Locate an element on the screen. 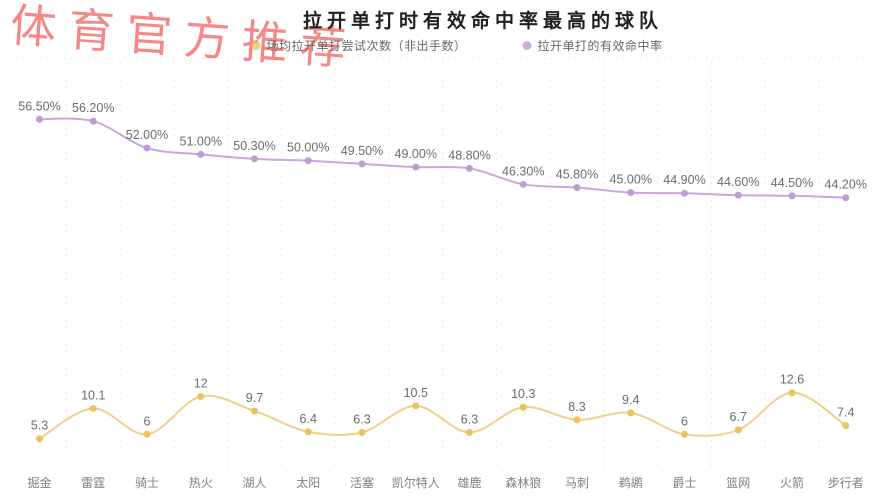 The image size is (885, 500). legend-item-efg: 拉开单打的有效命中率 is located at coordinates (592, 45).